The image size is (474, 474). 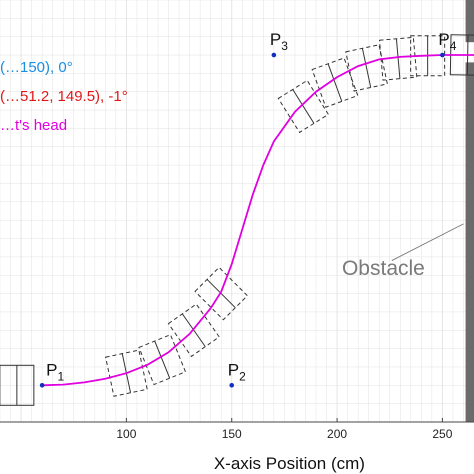 What do you see at coordinates (232, 434) in the screenshot?
I see `x-tick-label: 150` at bounding box center [232, 434].